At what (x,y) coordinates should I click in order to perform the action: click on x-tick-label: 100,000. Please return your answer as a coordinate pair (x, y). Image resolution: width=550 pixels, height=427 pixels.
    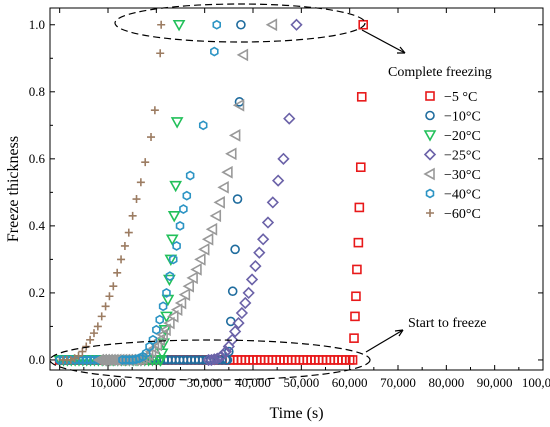
    Looking at the image, I should click on (536, 382).